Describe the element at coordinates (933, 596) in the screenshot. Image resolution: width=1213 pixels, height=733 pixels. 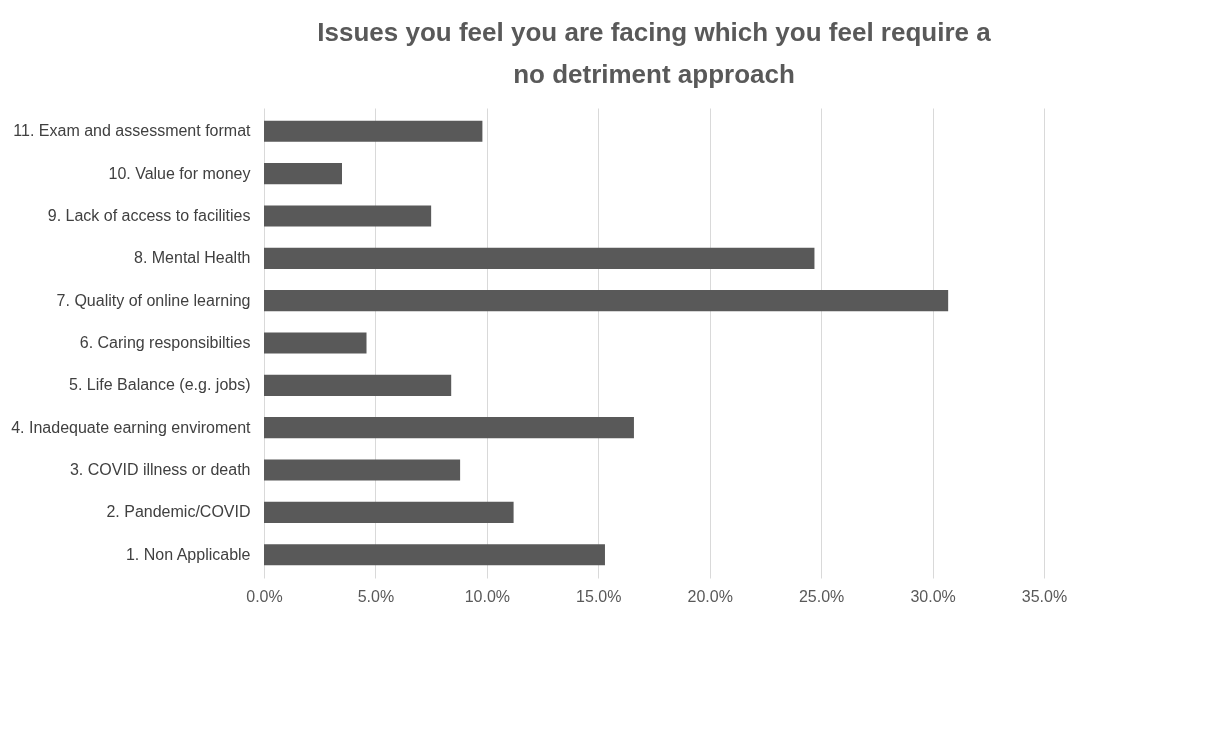
I see `x-tick-label: 30.0%` at that location.